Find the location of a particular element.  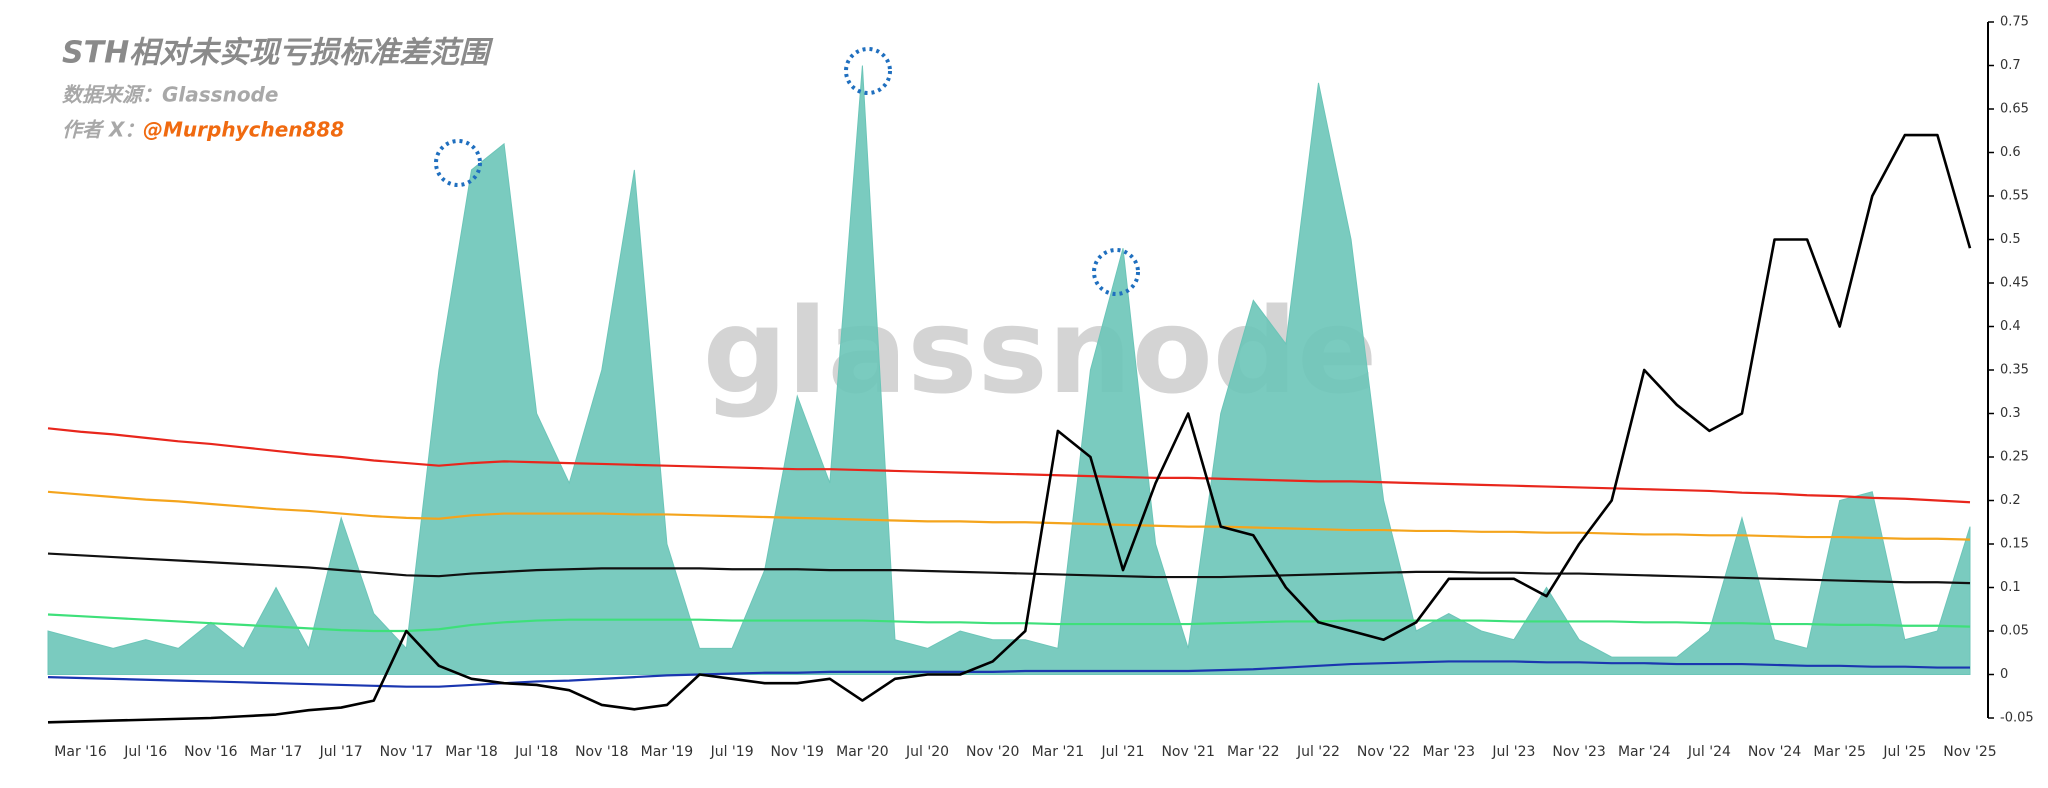

x-tick-label: Mar '18 is located at coordinates (471, 752).